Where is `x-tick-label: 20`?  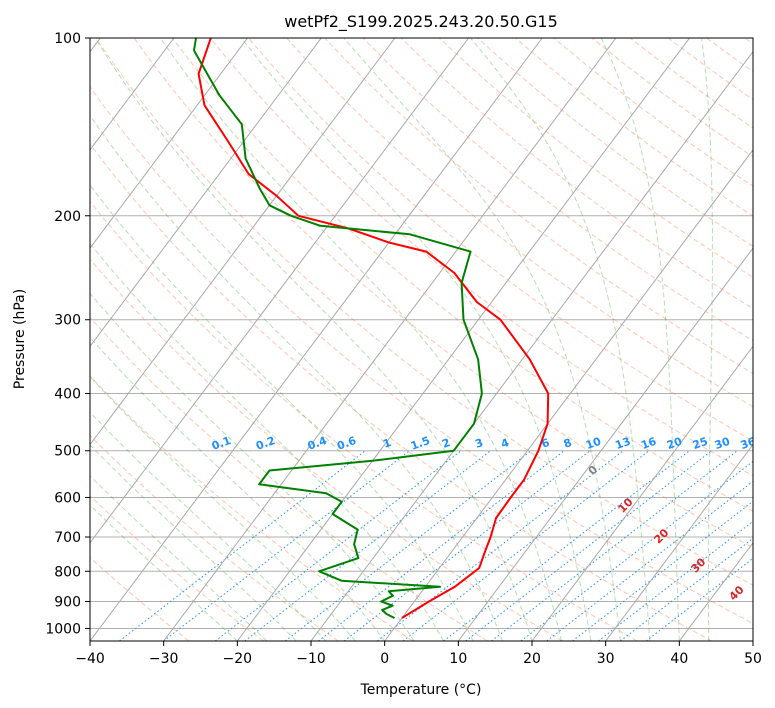 x-tick-label: 20 is located at coordinates (532, 659).